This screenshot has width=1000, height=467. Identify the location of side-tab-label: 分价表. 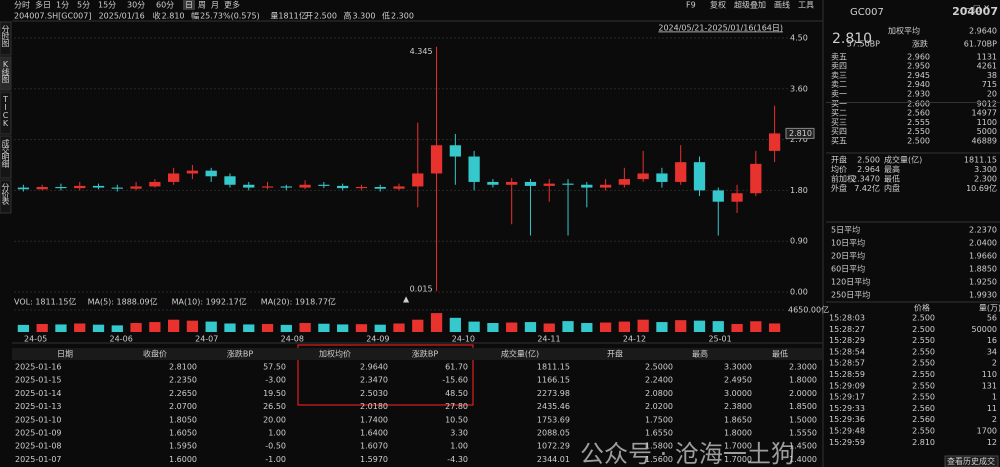
(5, 194).